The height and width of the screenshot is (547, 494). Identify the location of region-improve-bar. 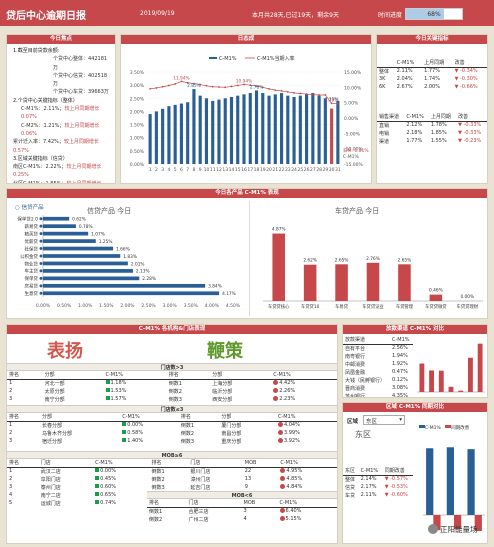
(458, 522).